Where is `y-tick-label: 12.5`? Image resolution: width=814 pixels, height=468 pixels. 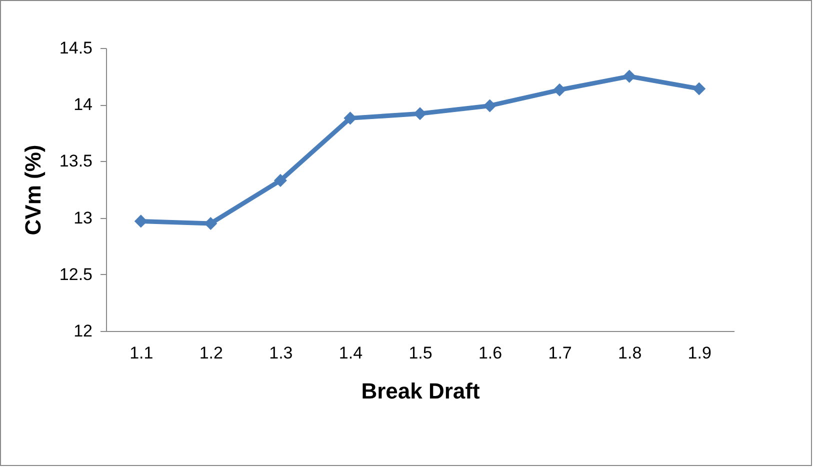 y-tick-label: 12.5 is located at coordinates (75, 274).